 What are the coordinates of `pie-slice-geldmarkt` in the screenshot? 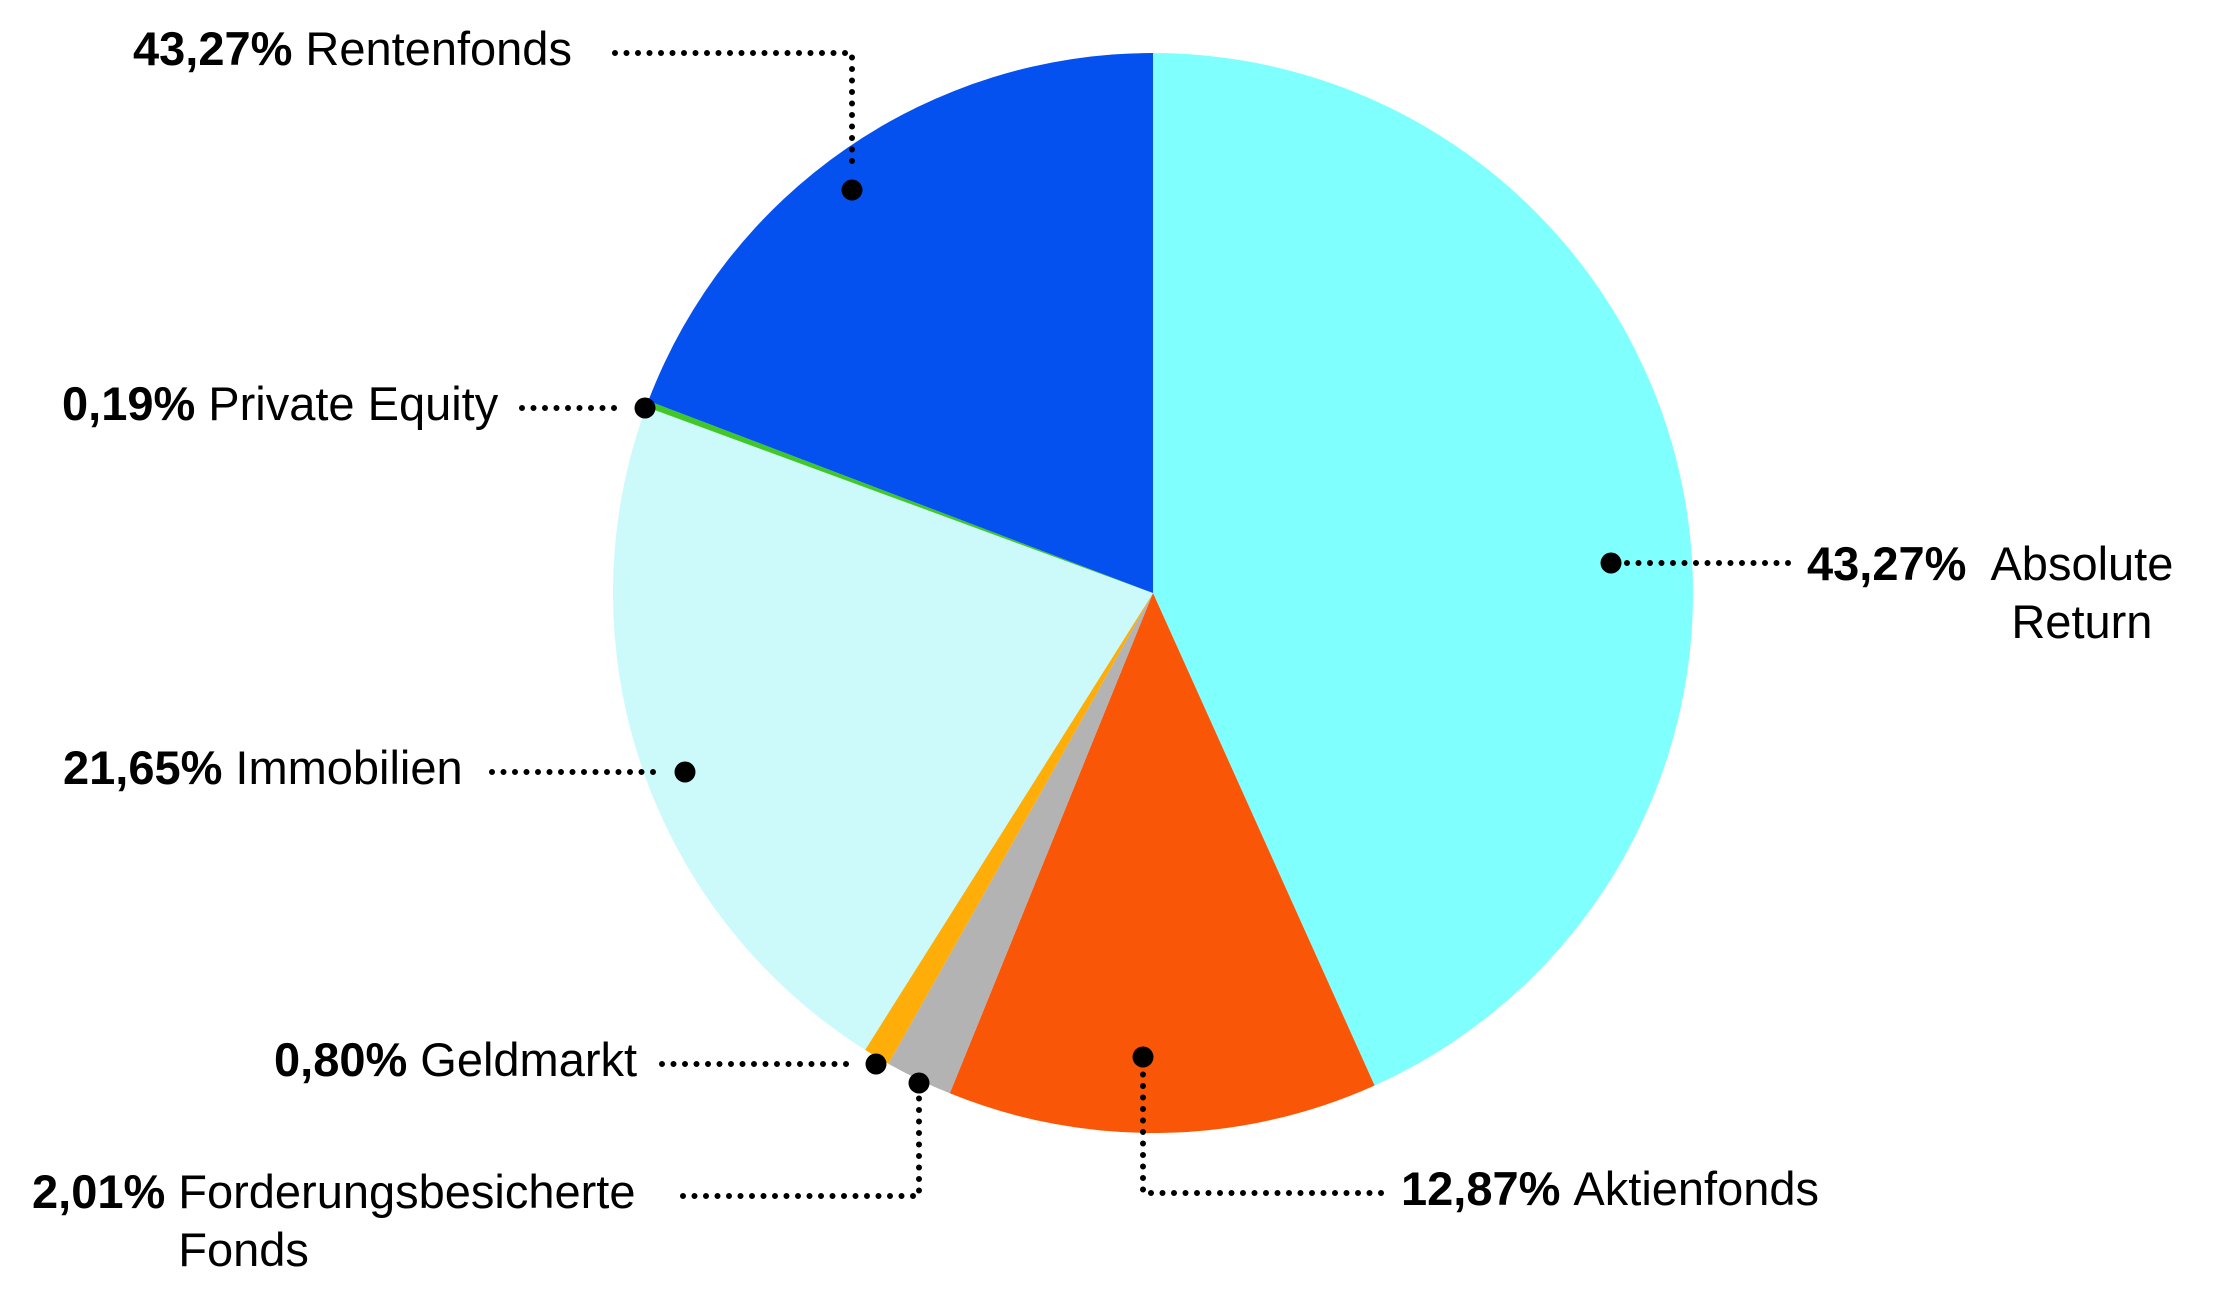 It's located at (1009, 828).